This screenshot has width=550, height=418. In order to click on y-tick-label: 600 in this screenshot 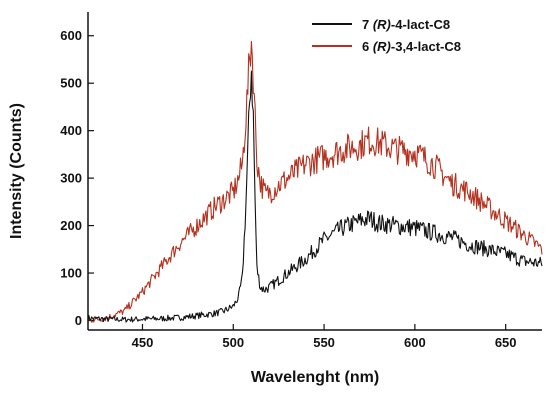, I will do `click(71, 35)`.